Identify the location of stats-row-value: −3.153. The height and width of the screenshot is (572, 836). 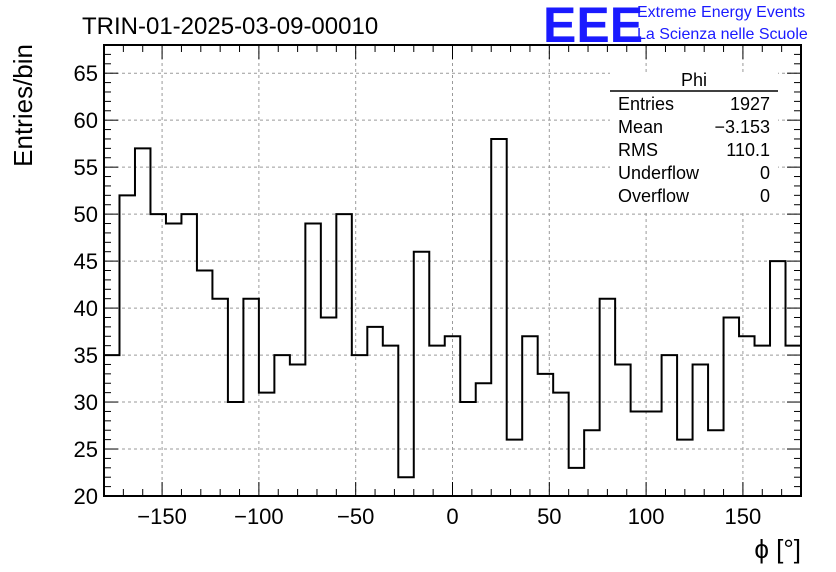
(742, 127).